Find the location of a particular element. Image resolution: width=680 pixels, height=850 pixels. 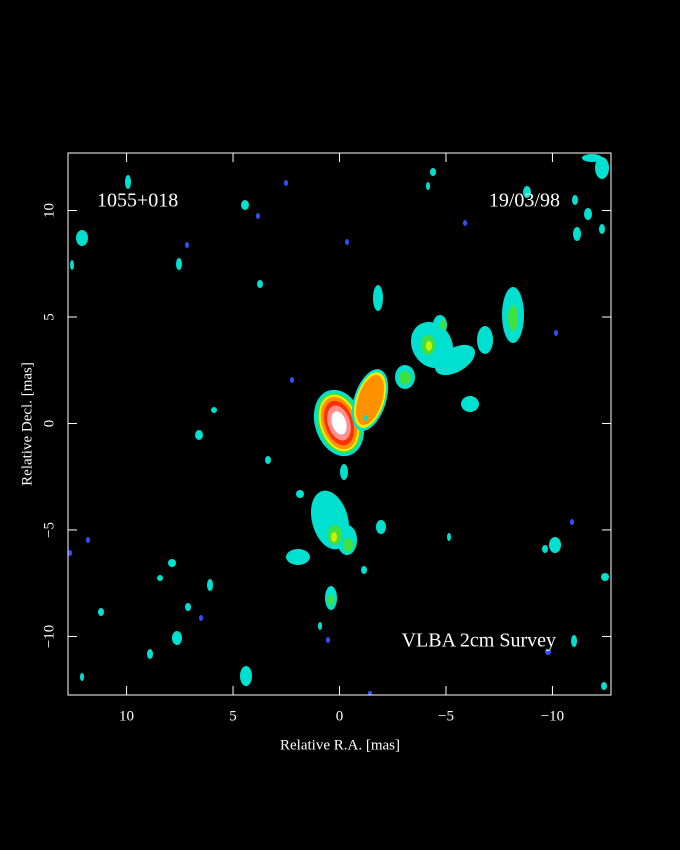

y-axis-label: Relative Decl. [mas] is located at coordinates (27, 424).